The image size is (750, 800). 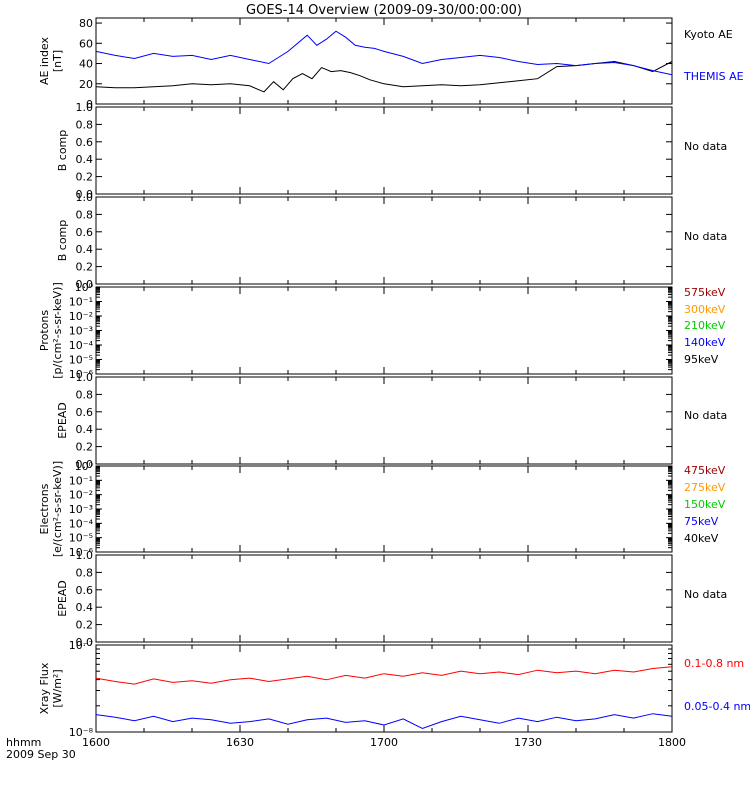 What do you see at coordinates (23, 742) in the screenshot?
I see `time-label: hhmm` at bounding box center [23, 742].